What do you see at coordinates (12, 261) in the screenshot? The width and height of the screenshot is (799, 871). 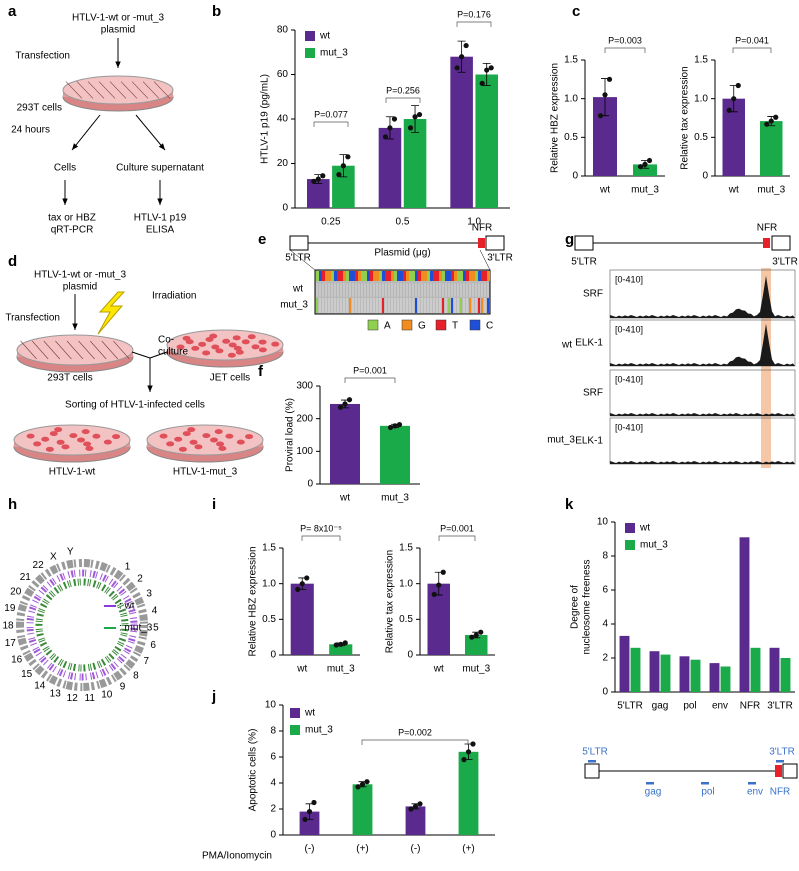 I see `panel-letter: d` at bounding box center [12, 261].